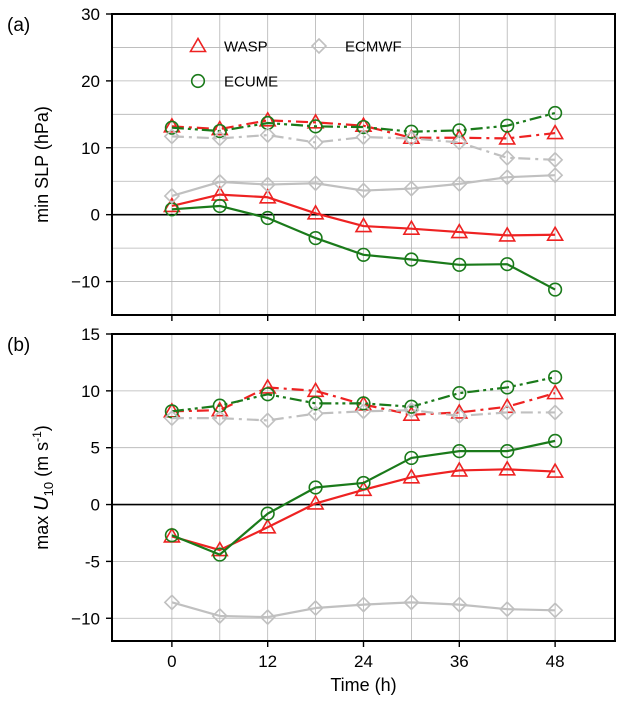 The width and height of the screenshot is (630, 701). What do you see at coordinates (295, 63) in the screenshot?
I see `legend: WASP ECMWF ECUME` at bounding box center [295, 63].